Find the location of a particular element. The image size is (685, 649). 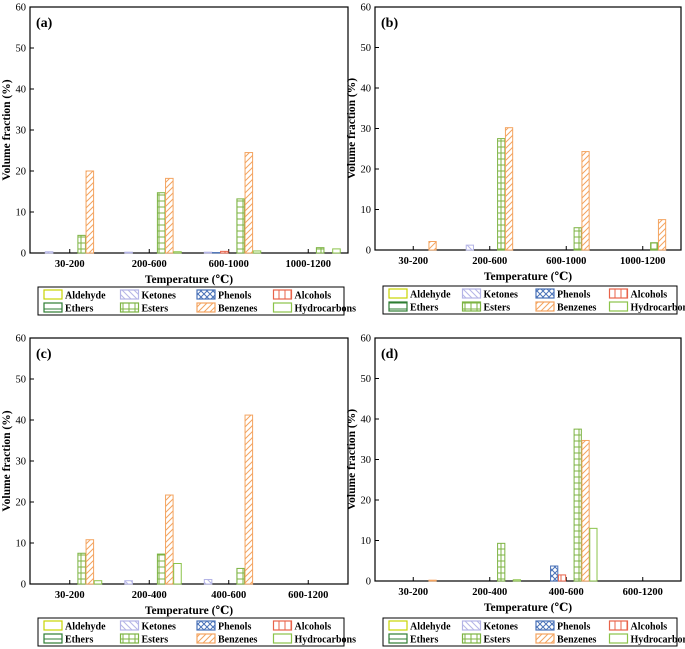

x-tick-label: 600-1000 is located at coordinates (566, 261).